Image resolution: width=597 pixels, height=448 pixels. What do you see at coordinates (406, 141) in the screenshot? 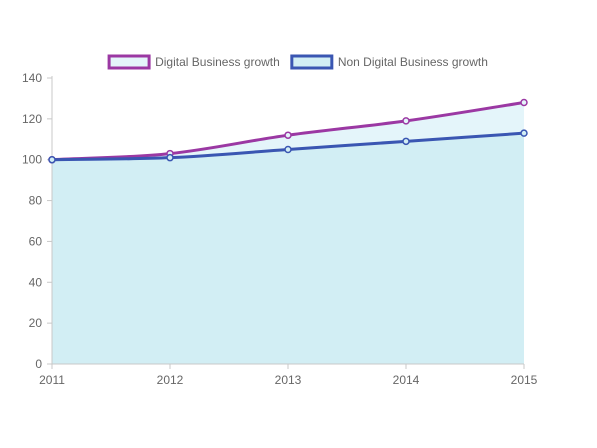
I see `data-point-2-2014` at bounding box center [406, 141].